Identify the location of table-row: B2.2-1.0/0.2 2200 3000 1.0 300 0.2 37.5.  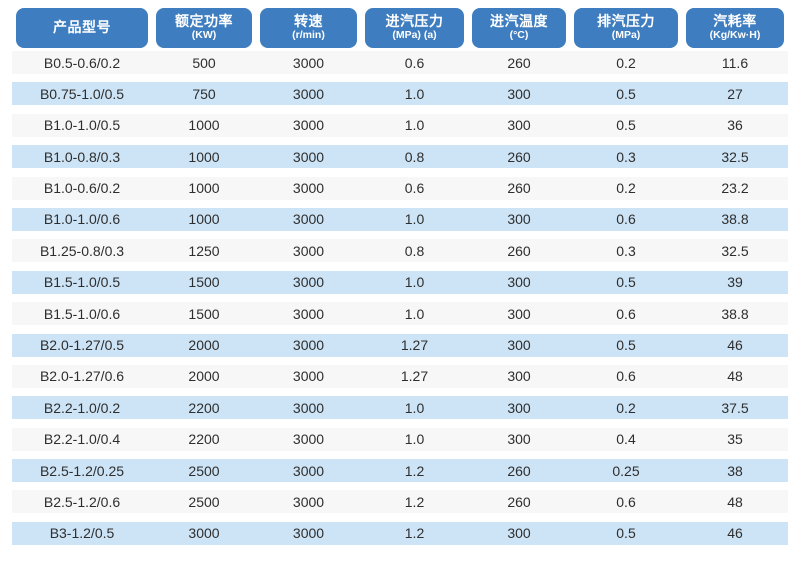
(400, 408).